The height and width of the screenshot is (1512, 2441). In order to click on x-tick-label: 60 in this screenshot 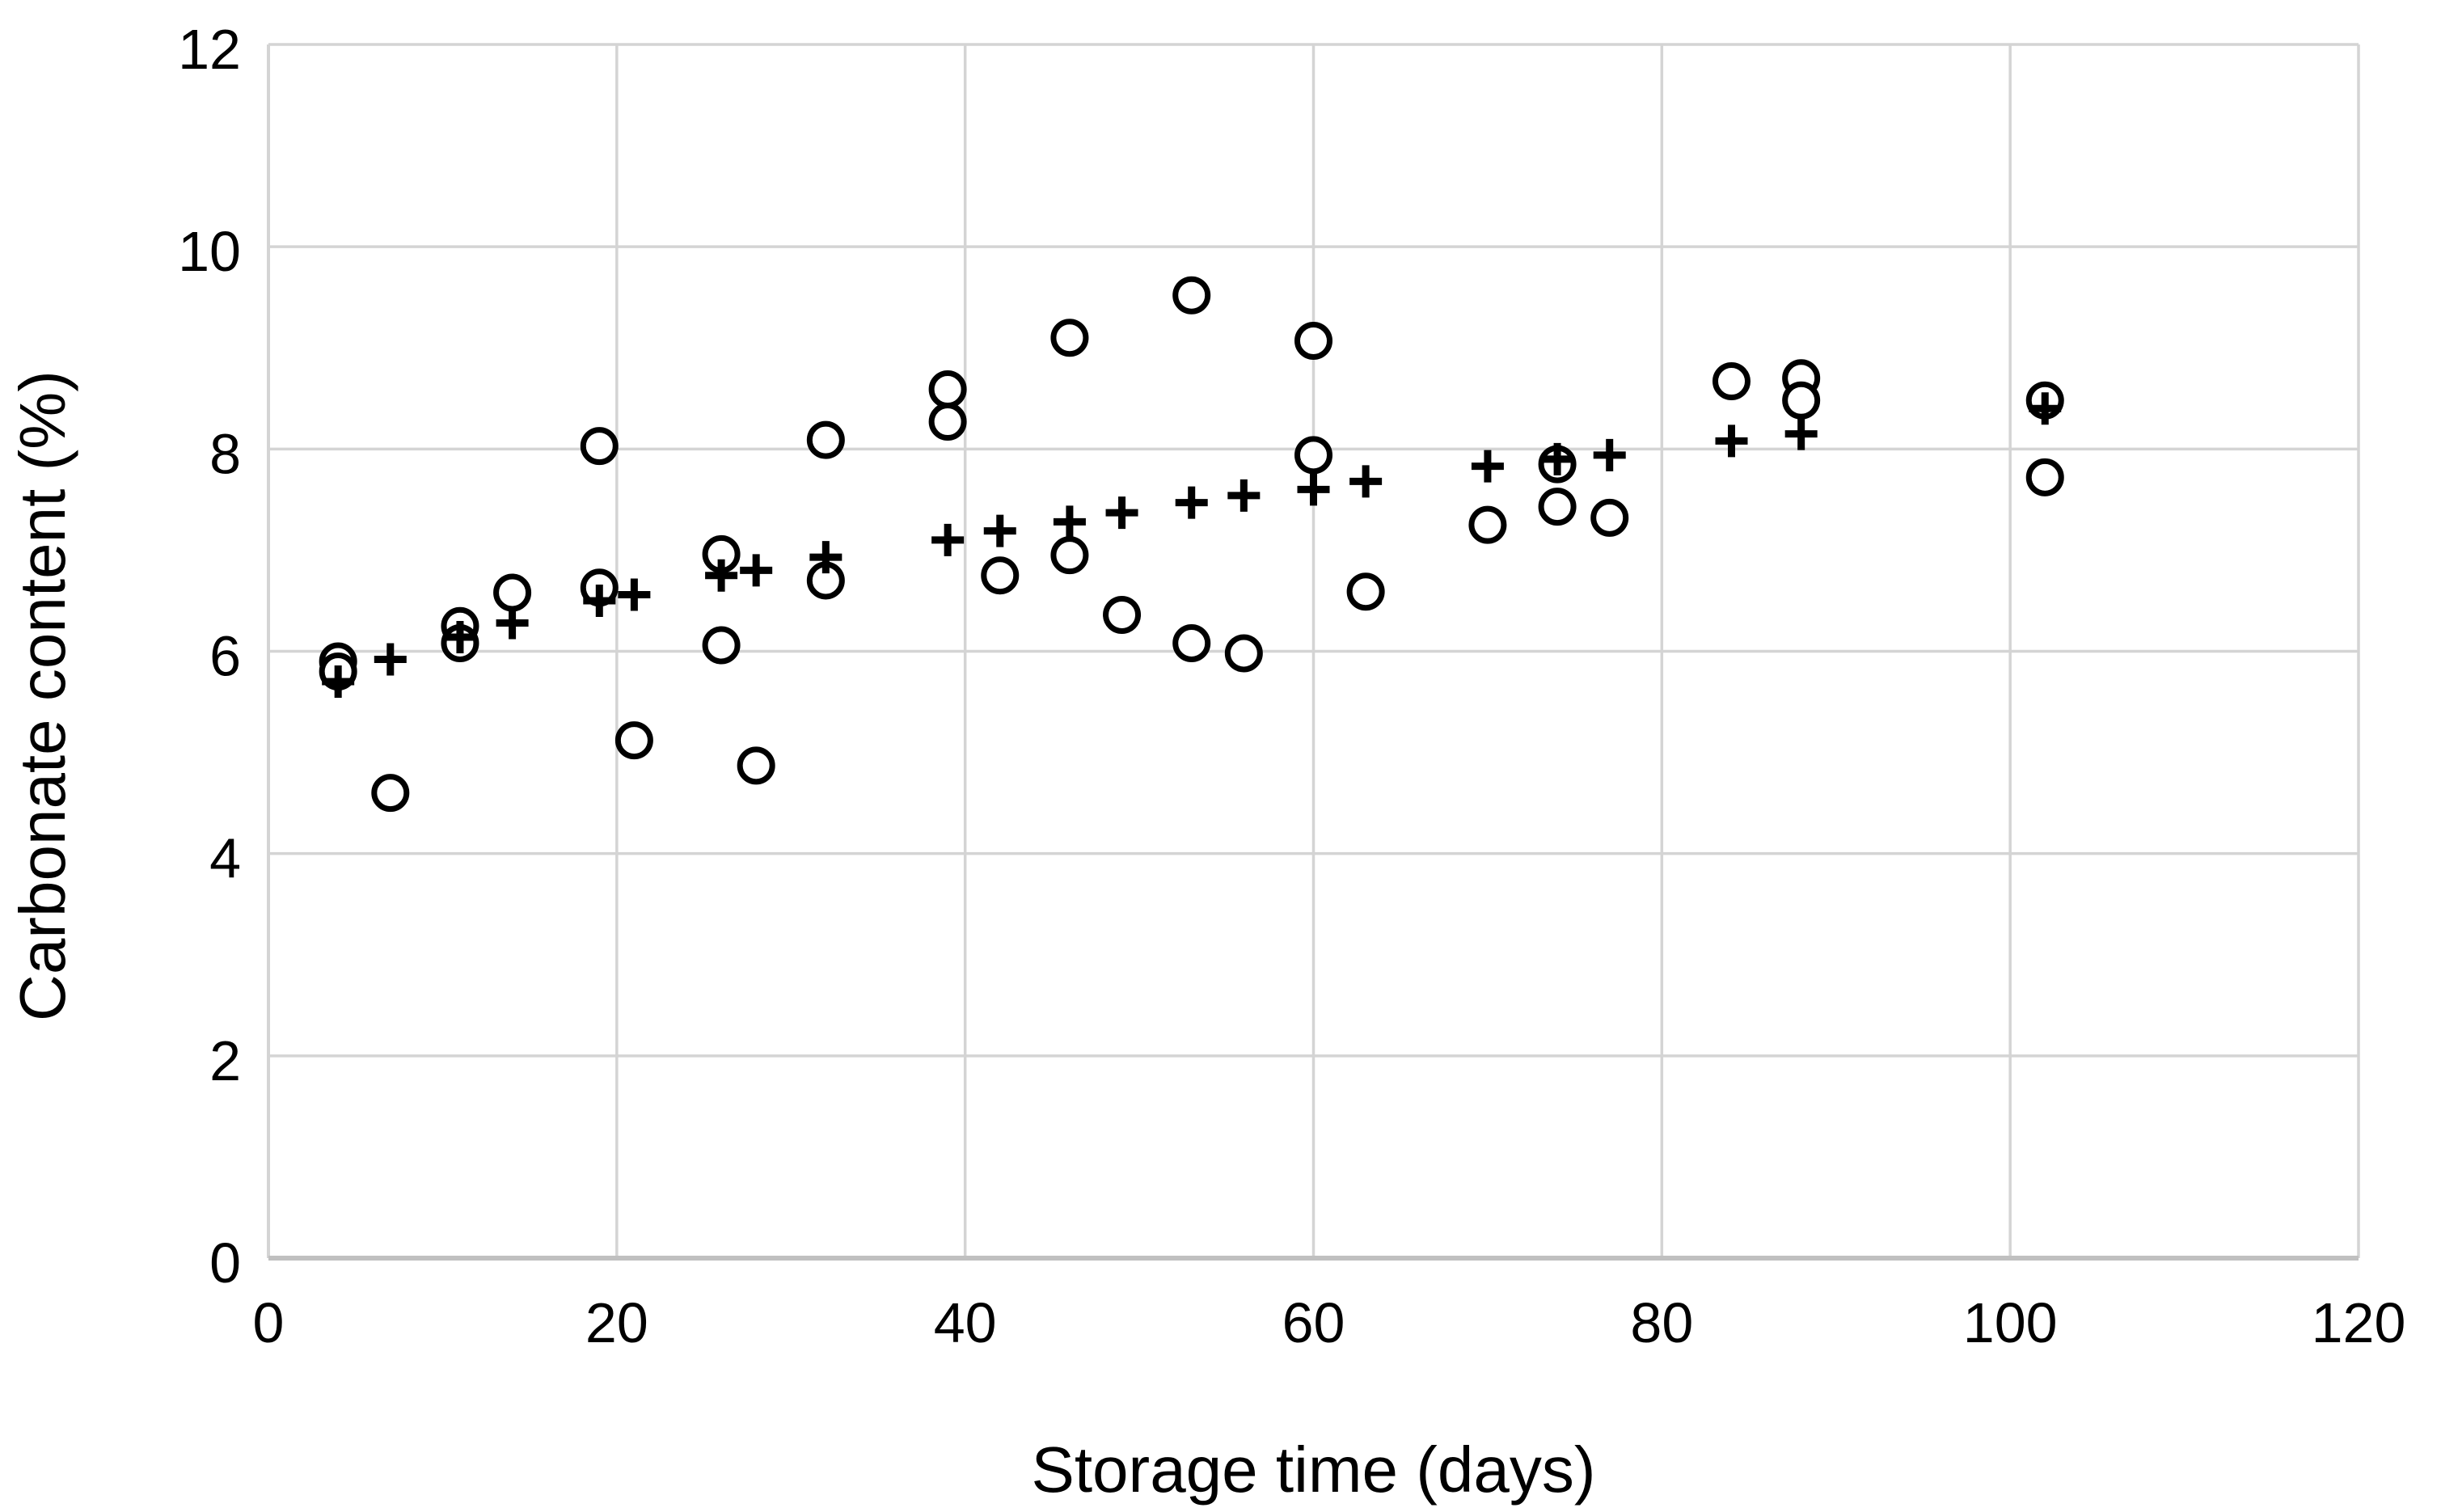, I will do `click(1313, 1322)`.